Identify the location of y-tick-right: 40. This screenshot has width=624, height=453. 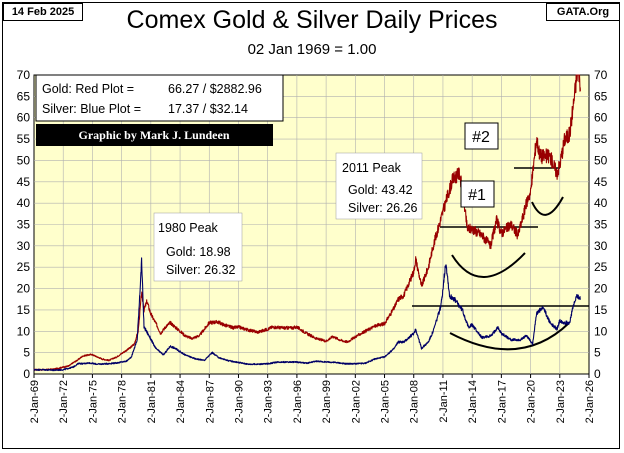
(601, 203).